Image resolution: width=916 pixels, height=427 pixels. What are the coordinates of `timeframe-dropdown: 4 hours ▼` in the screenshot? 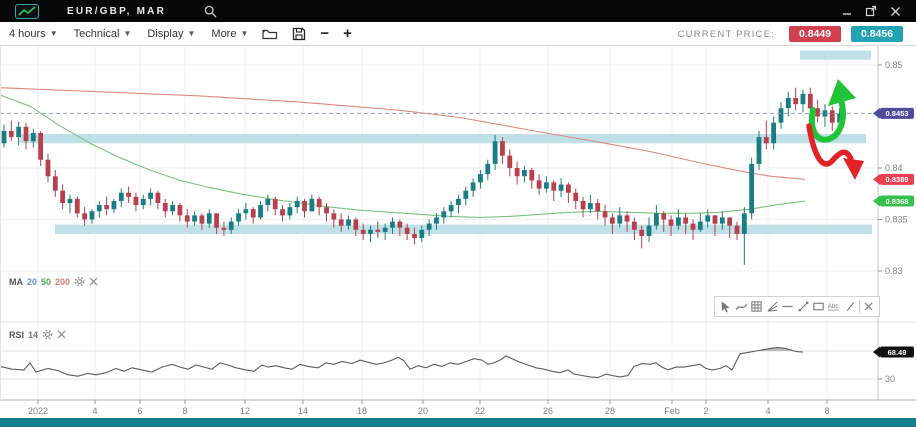 It's located at (33, 34).